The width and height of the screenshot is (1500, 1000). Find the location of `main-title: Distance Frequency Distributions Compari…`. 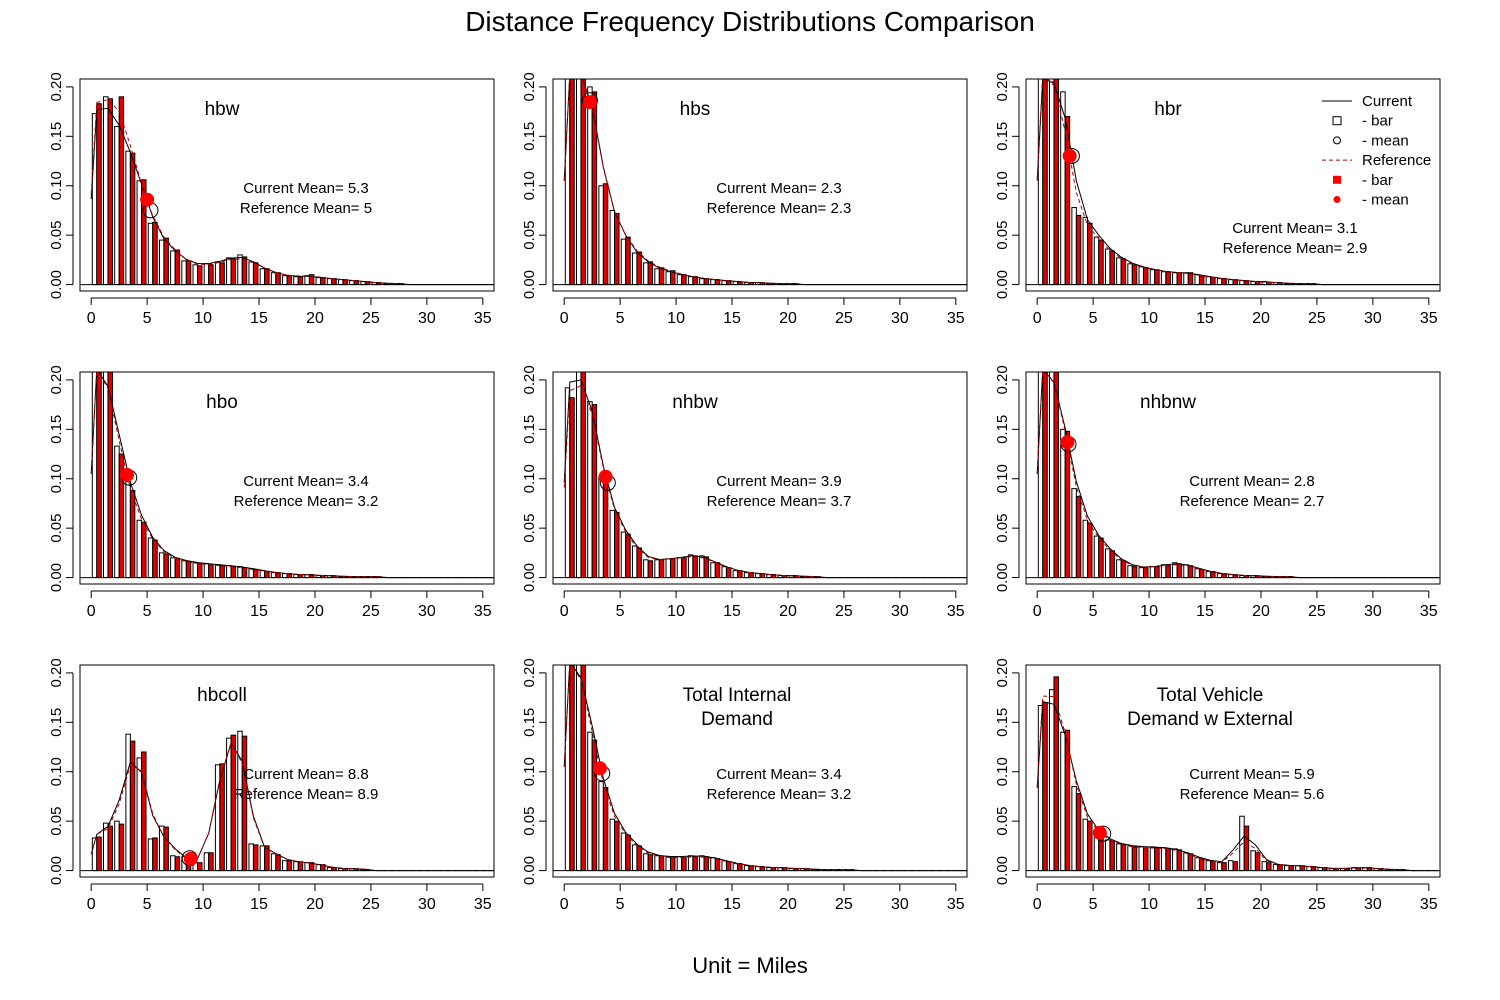

main-title: Distance Frequency Distributions Compari… is located at coordinates (750, 21).